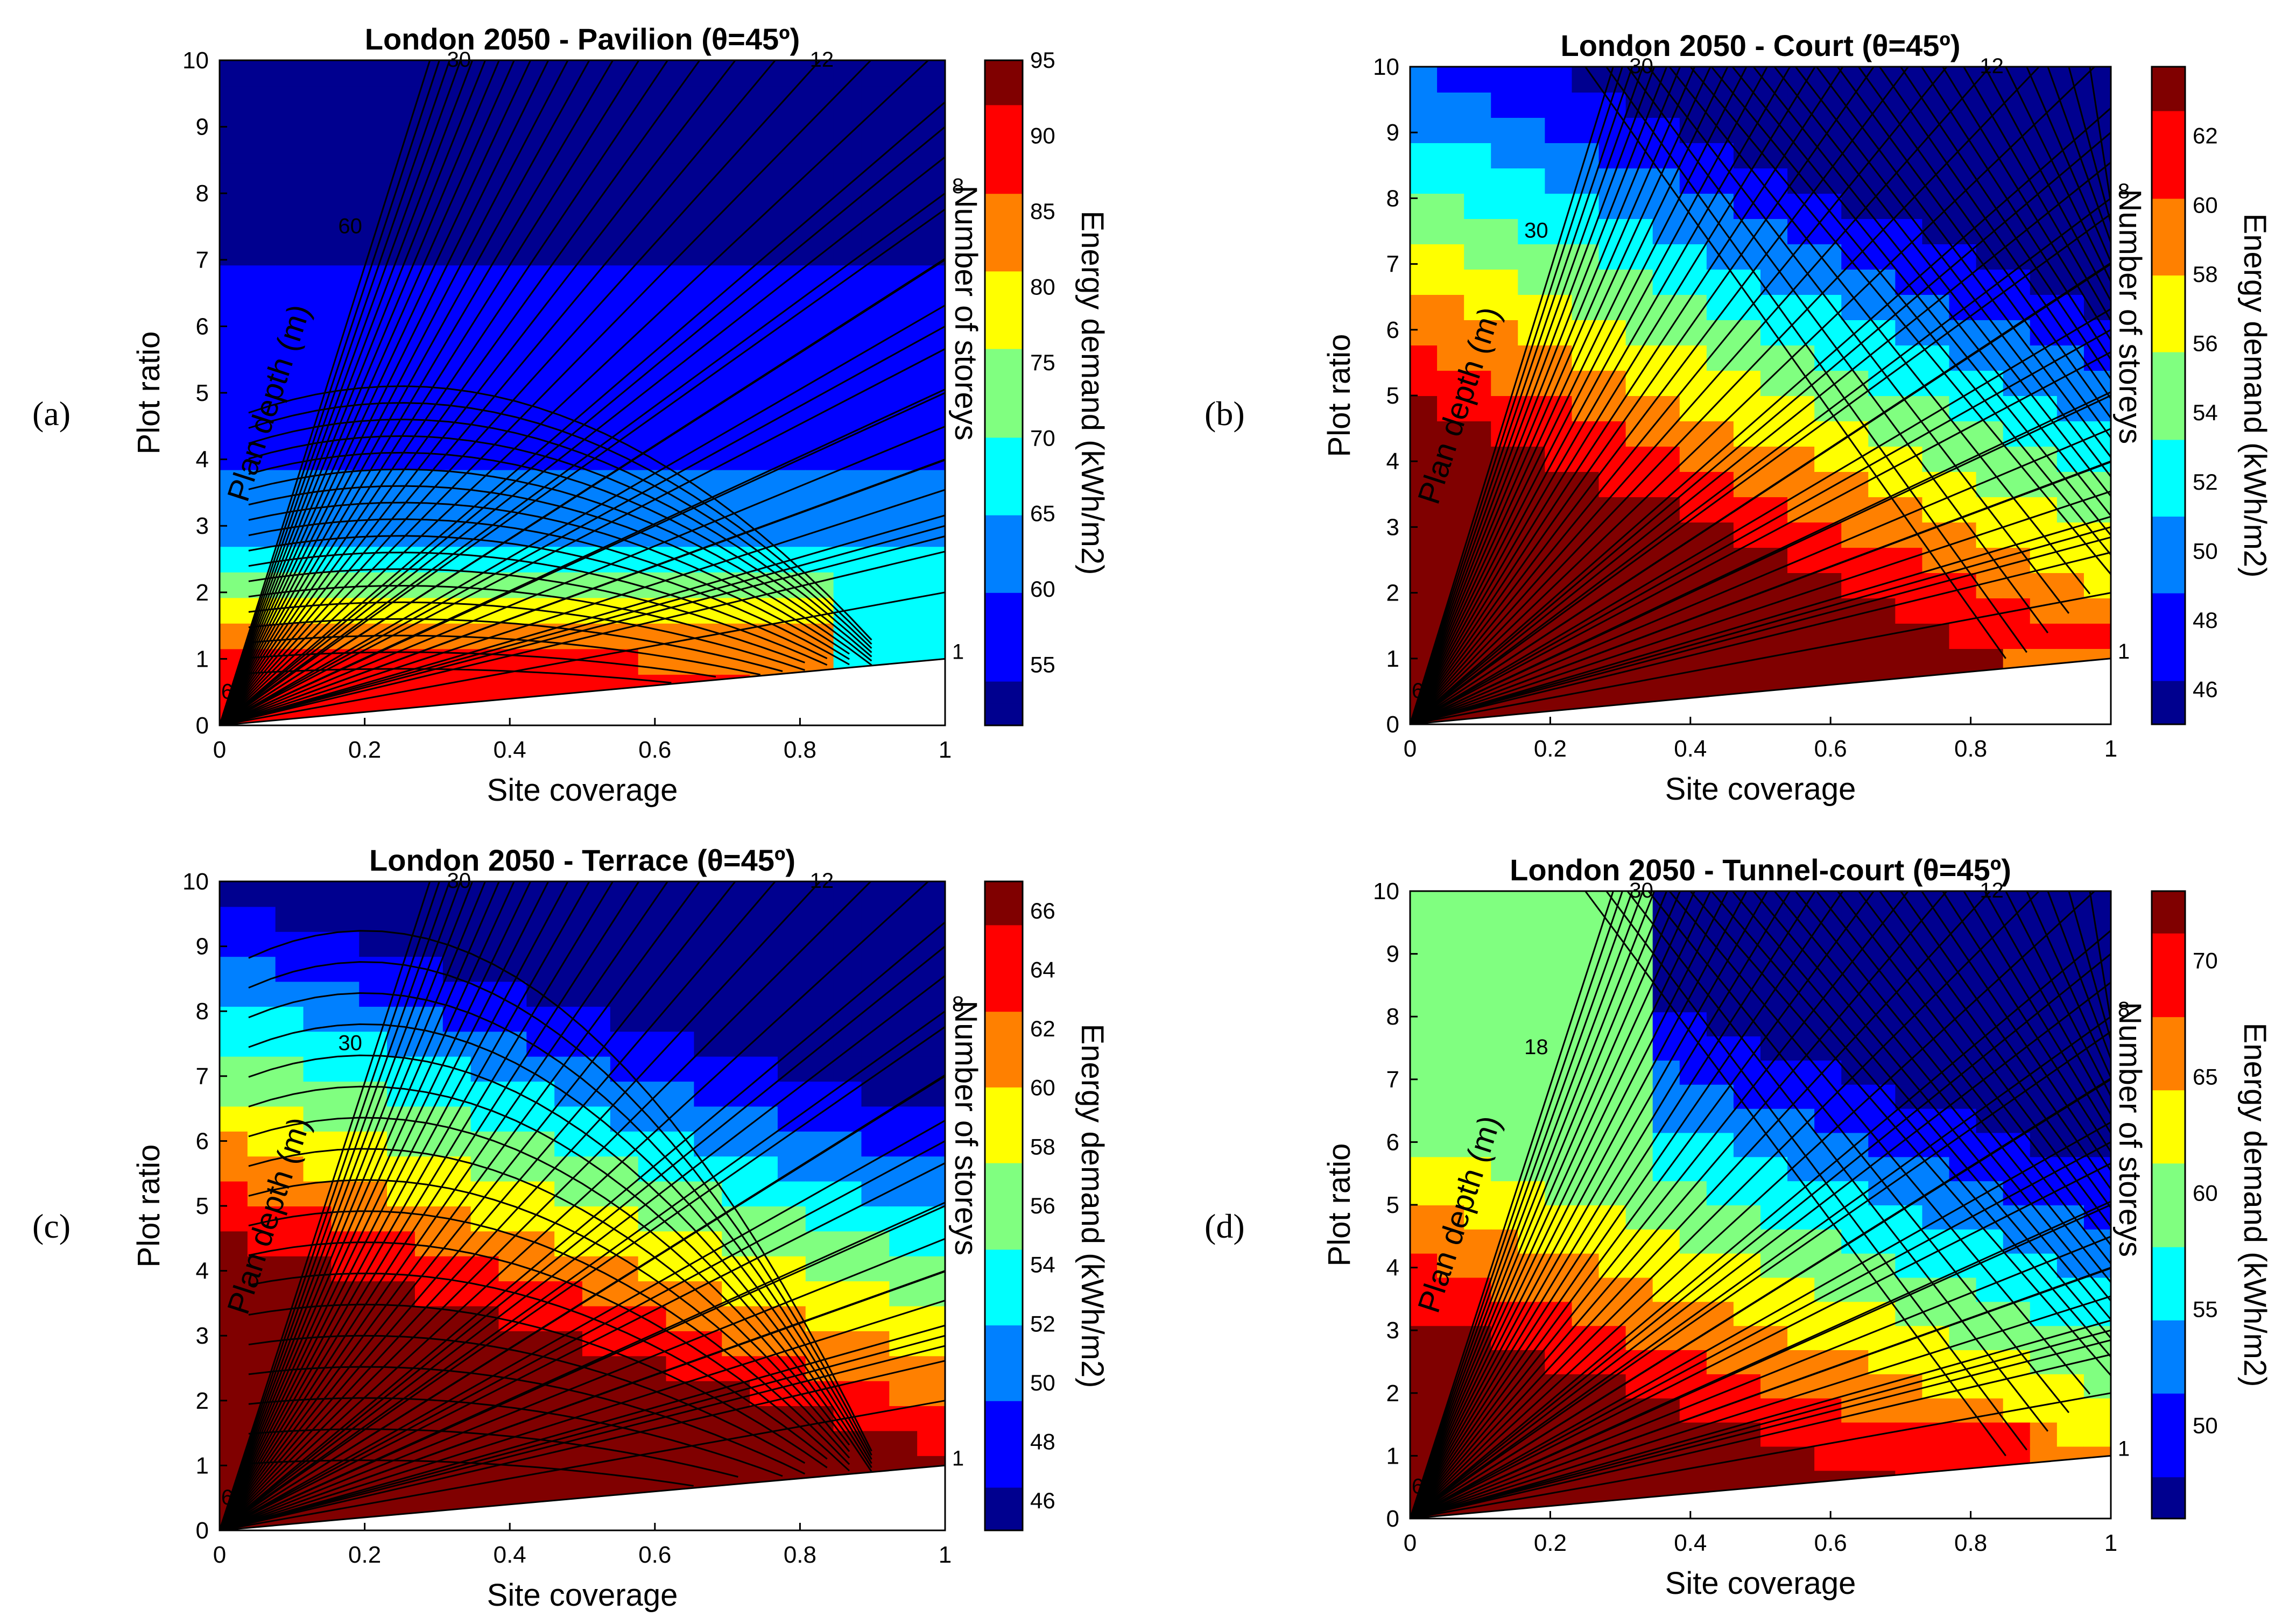 The height and width of the screenshot is (1624, 2282). I want to click on x-tick-label: 0.6, so click(655, 750).